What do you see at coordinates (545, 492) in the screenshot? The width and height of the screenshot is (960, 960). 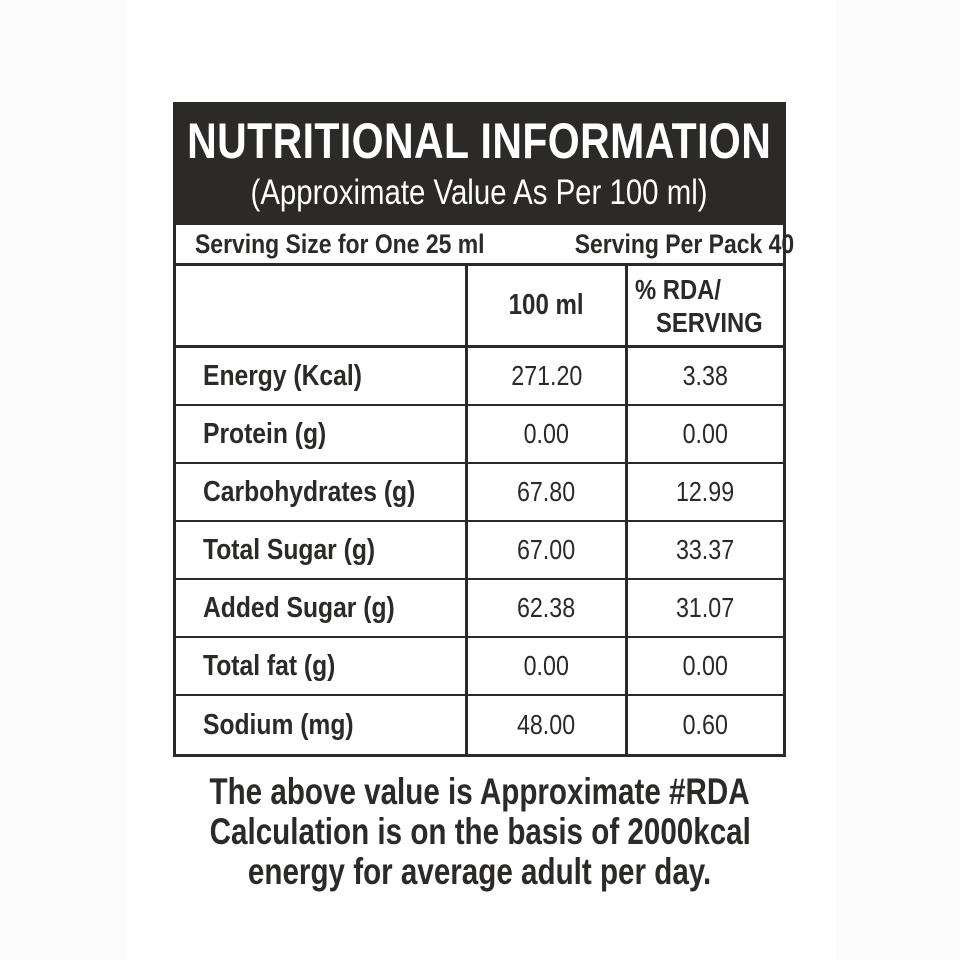 I see `value-per-100ml: 67.80` at bounding box center [545, 492].